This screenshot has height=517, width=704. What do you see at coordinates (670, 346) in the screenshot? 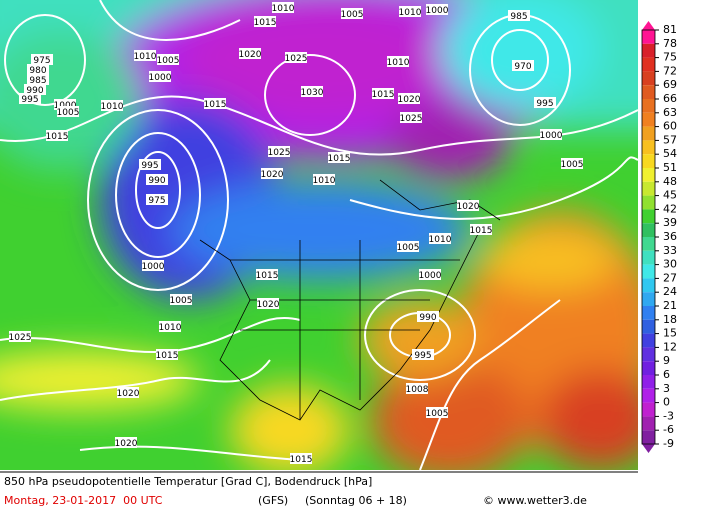
I see `colorbar-tick-label: 12` at bounding box center [670, 346].